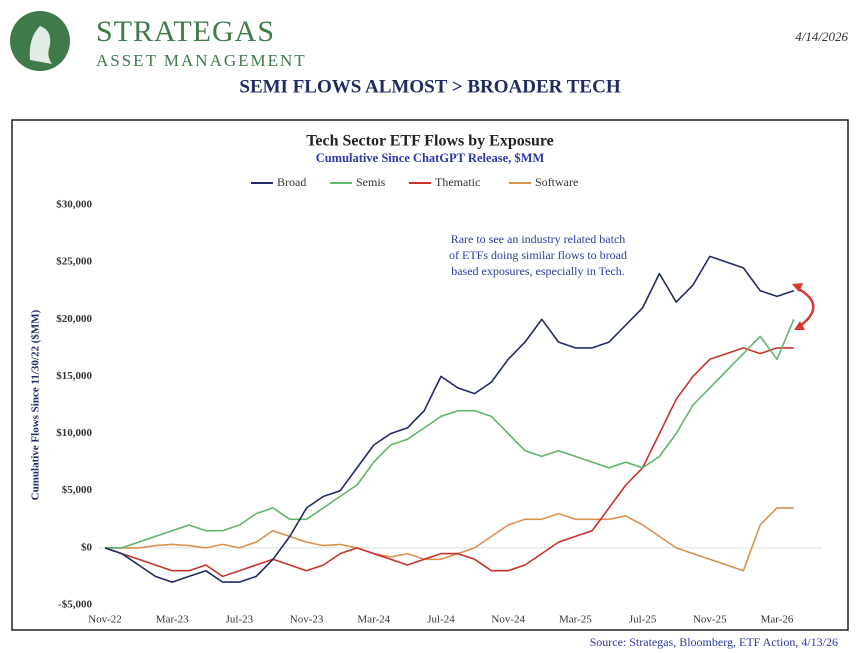  I want to click on y-tick-label: -$5,000, so click(75, 605).